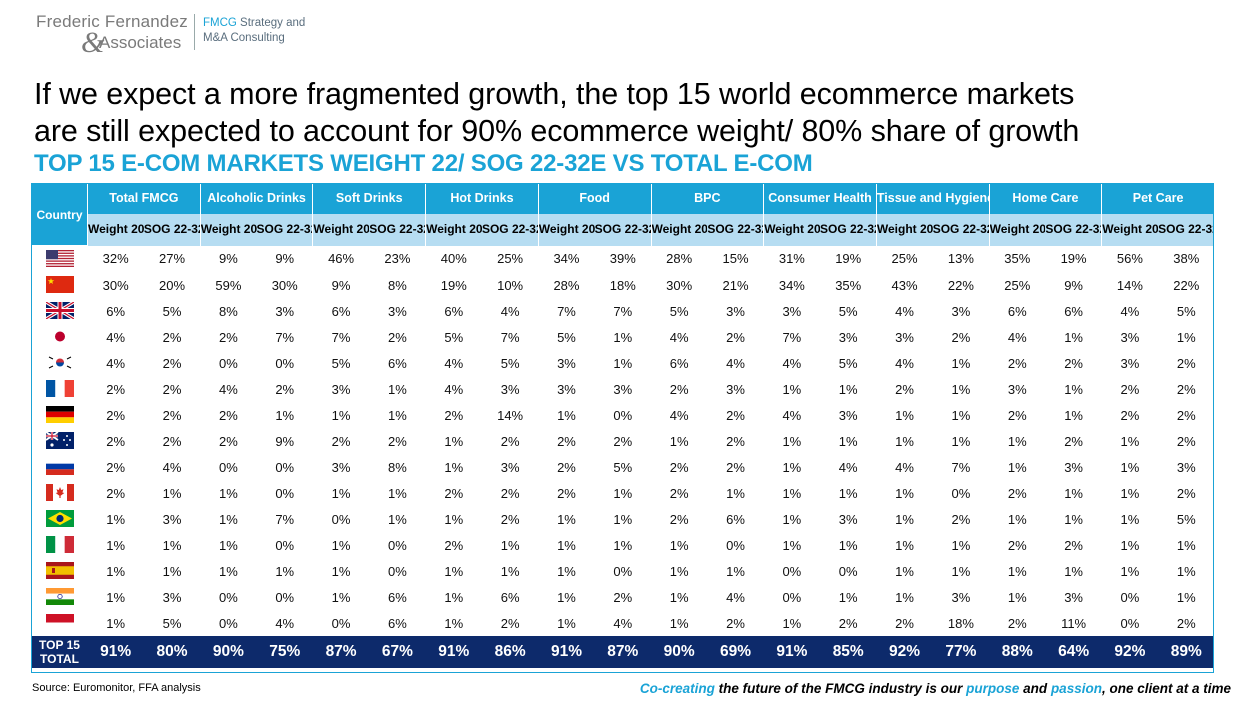 This screenshot has height=706, width=1237. I want to click on sog-cell-pet-care: 5%, so click(1186, 311).